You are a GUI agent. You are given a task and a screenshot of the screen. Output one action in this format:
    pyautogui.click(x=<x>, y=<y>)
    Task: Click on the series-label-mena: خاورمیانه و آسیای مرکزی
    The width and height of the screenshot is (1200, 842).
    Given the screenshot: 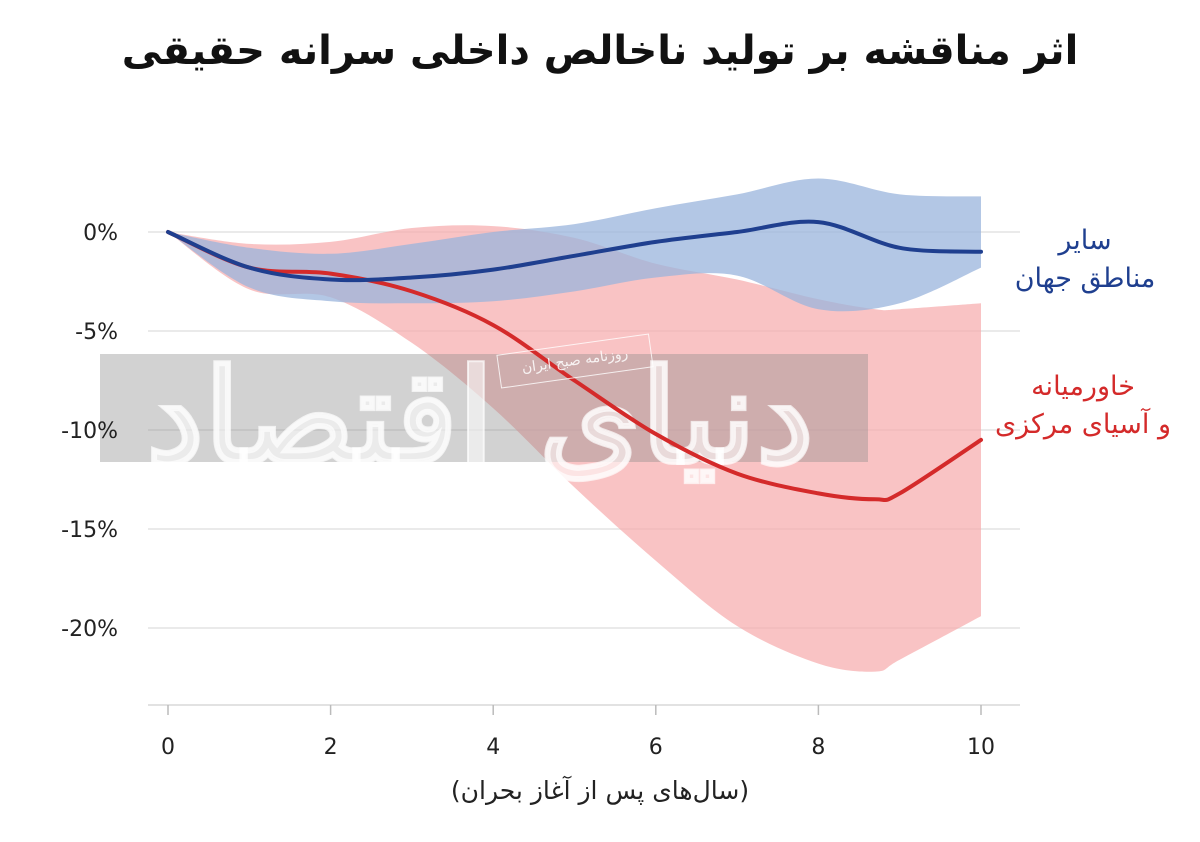 What is the action you would take?
    pyautogui.click(x=1083, y=406)
    